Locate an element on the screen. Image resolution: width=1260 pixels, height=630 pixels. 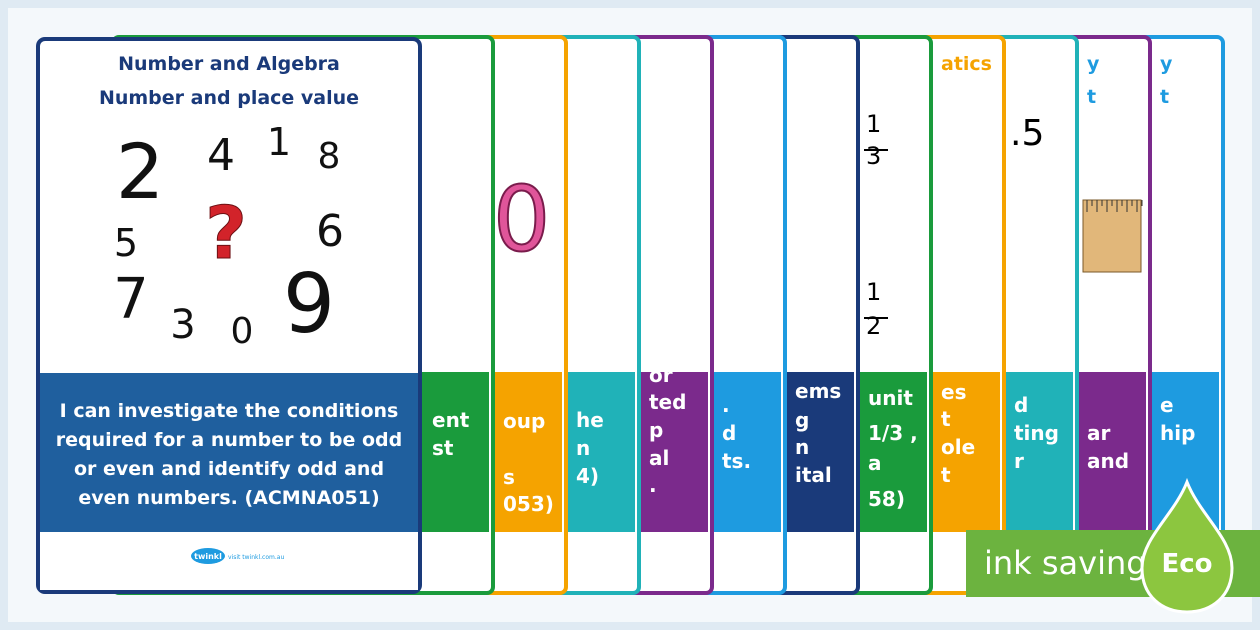
statement-line: or even and identify odd and is located at coordinates (229, 469).